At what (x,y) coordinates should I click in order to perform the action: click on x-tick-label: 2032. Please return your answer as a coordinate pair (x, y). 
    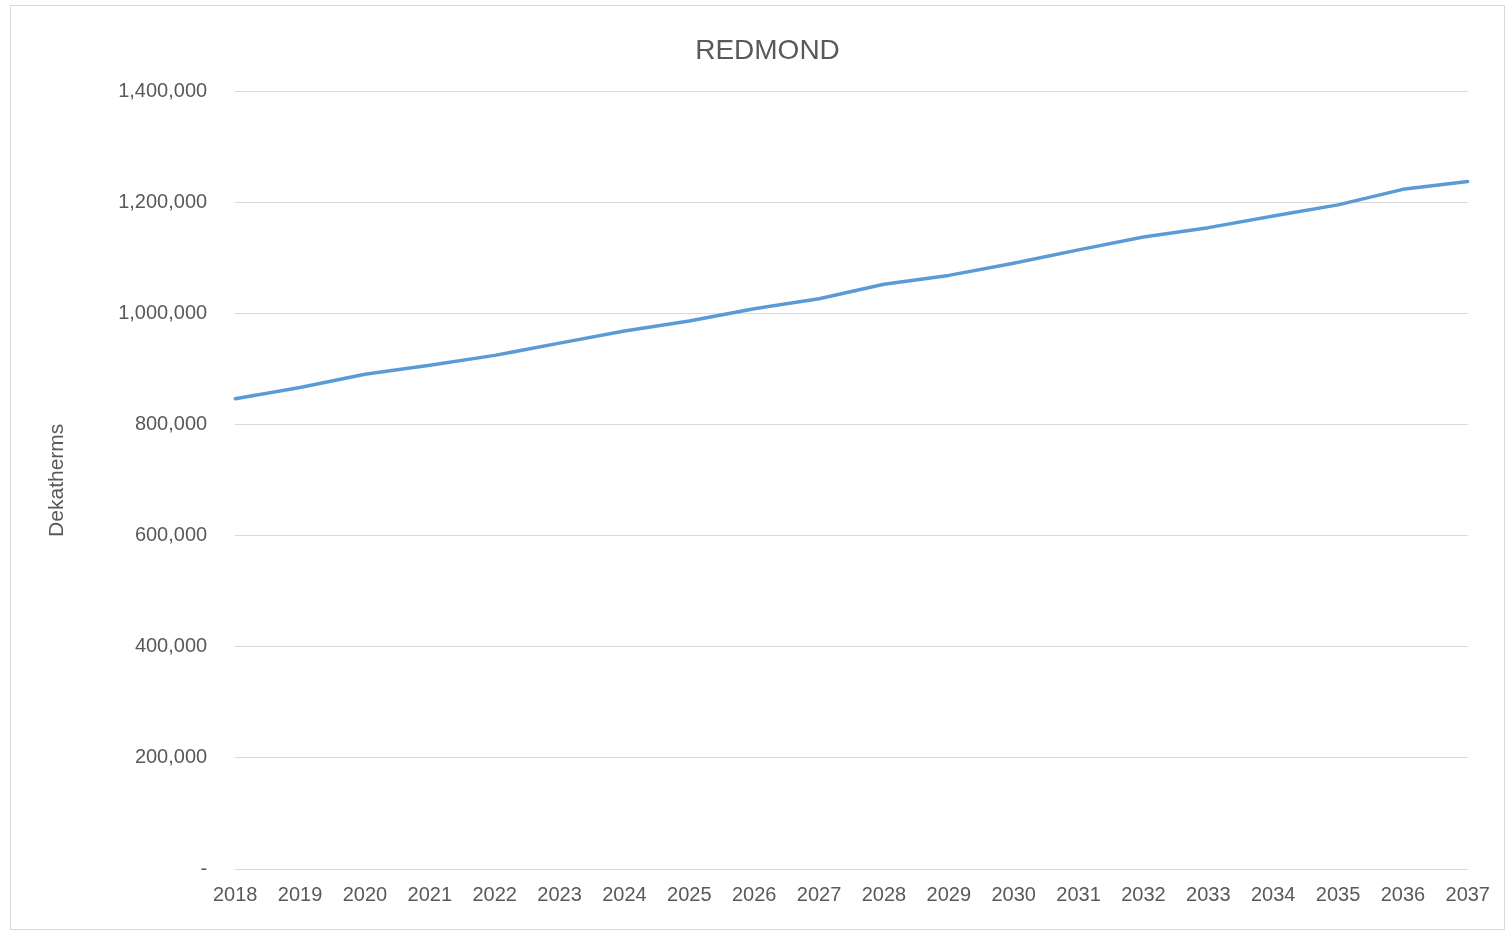
    Looking at the image, I should click on (1143, 893).